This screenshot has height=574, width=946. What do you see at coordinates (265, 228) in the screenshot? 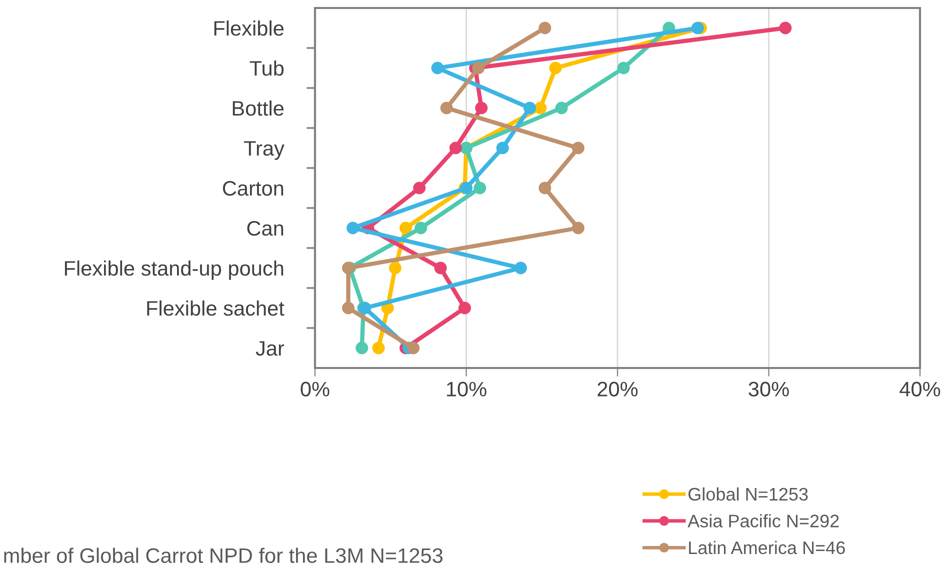
I see `y-tick-label: Can` at bounding box center [265, 228].